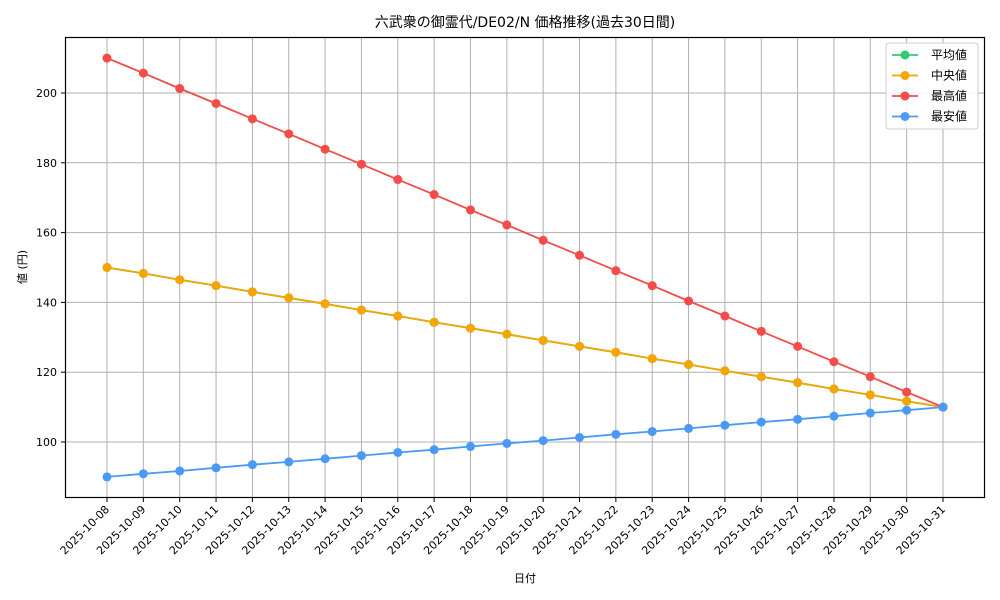 This screenshot has width=1000, height=600. Describe the element at coordinates (46, 93) in the screenshot. I see `y-tick-label: 200` at that location.